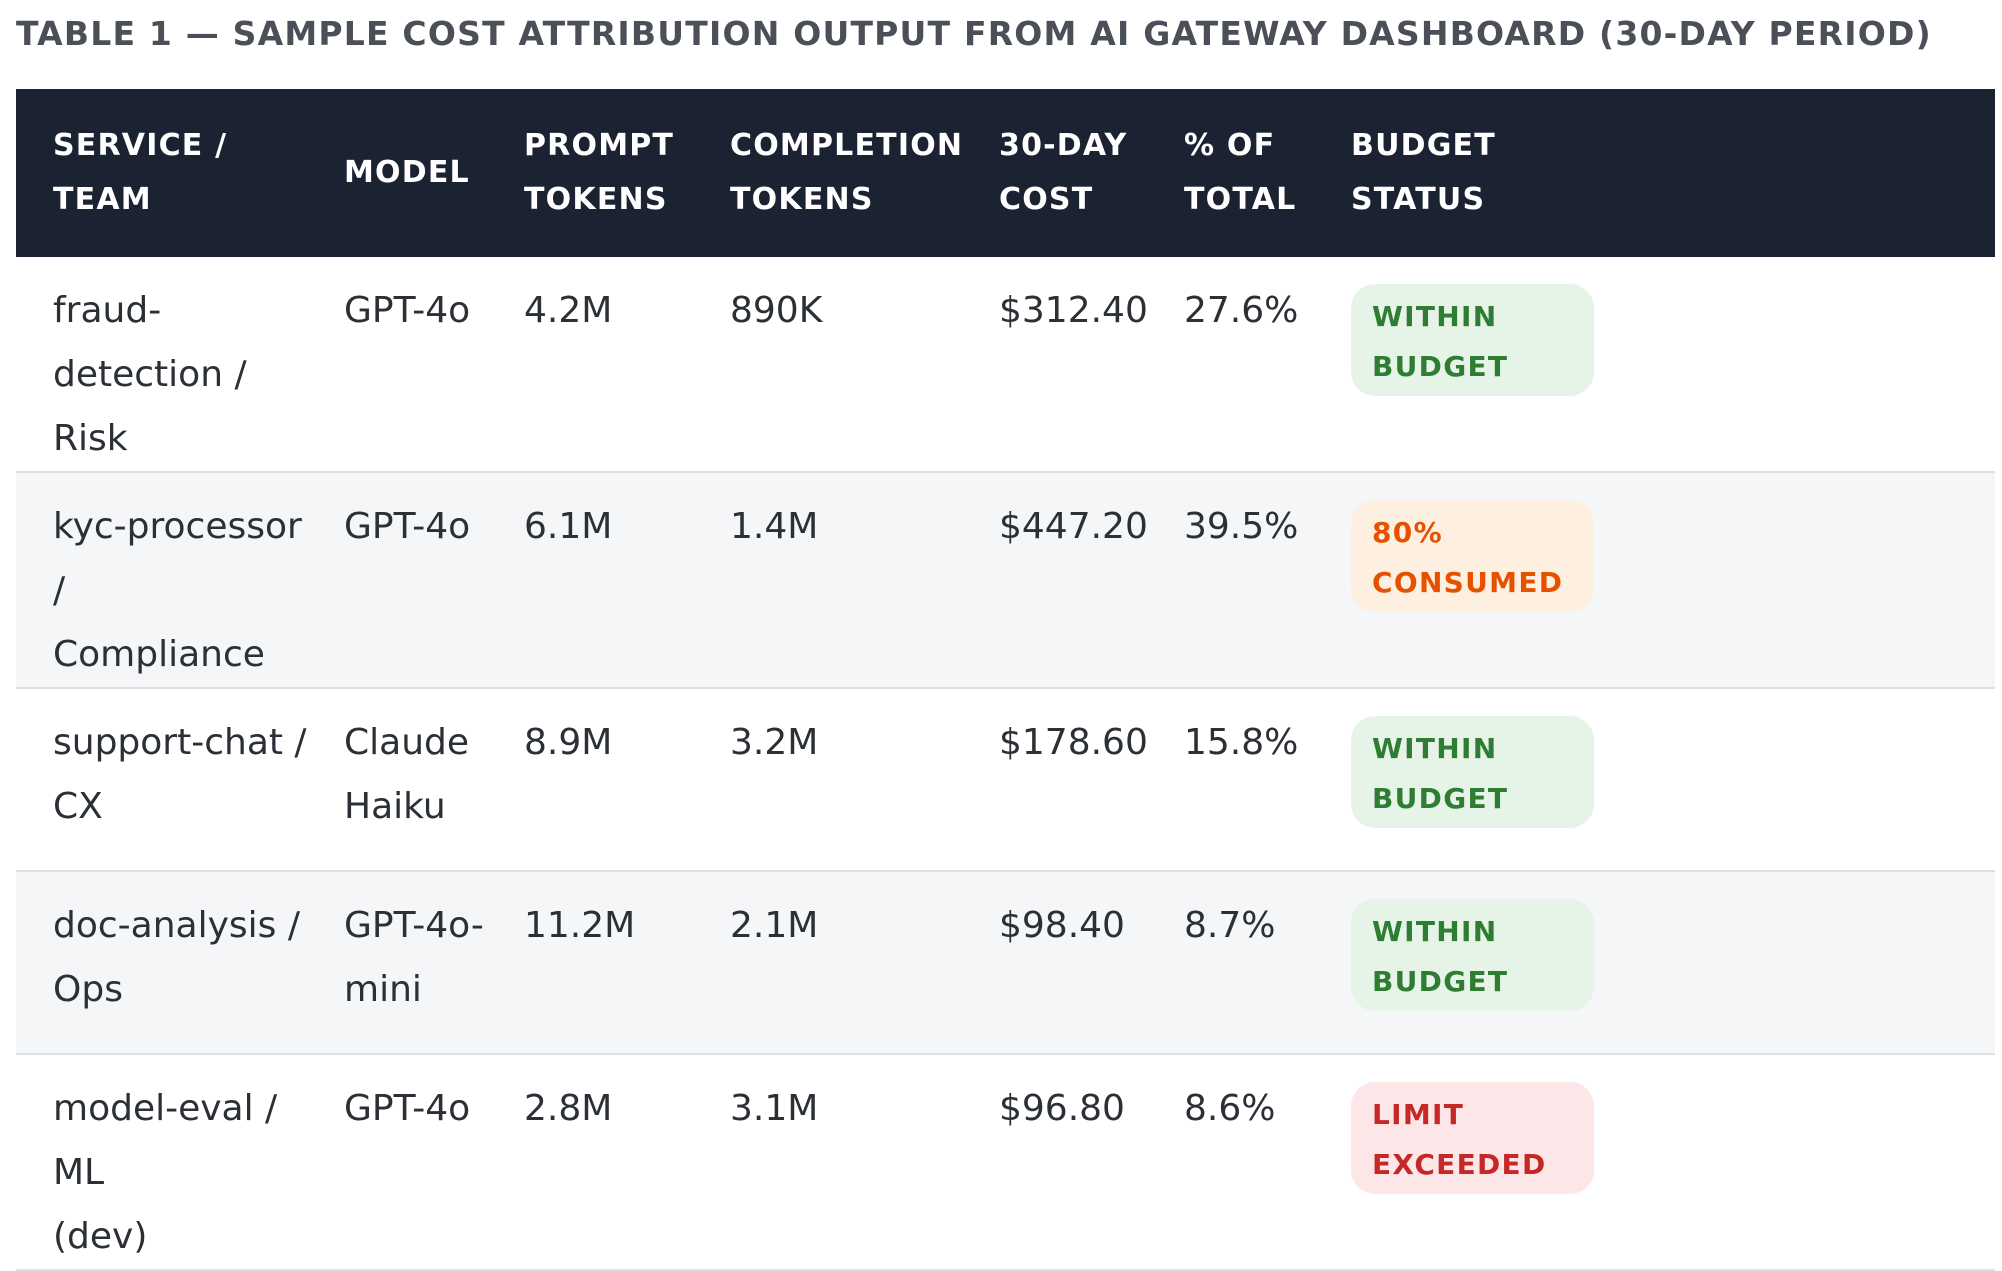 The width and height of the screenshot is (2002, 1271). What do you see at coordinates (1062, 1108) in the screenshot?
I see `cost-cell: $96.80` at bounding box center [1062, 1108].